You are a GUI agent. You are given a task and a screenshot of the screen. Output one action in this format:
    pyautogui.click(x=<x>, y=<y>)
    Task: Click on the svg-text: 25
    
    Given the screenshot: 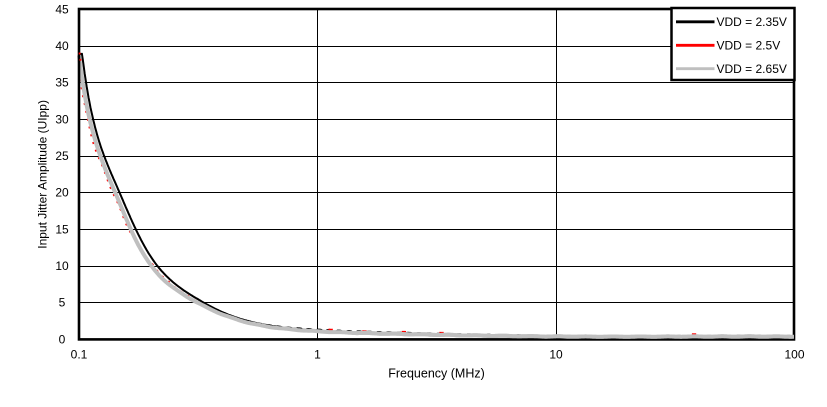 What is the action you would take?
    pyautogui.click(x=62, y=156)
    